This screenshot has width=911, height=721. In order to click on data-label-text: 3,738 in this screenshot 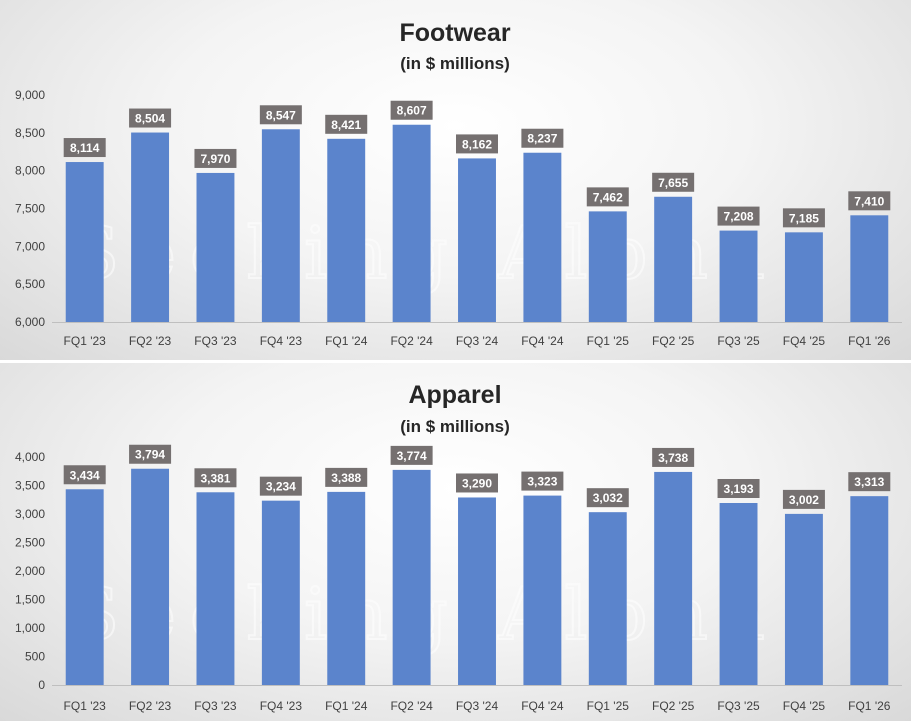, I will do `click(673, 458)`.